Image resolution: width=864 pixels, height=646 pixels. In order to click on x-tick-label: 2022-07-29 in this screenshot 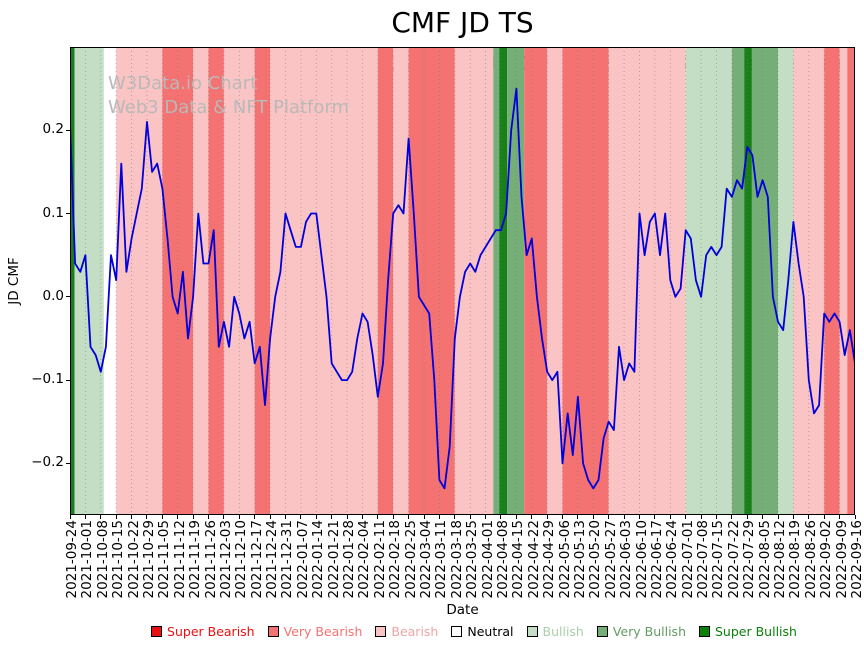, I will do `click(749, 559)`.